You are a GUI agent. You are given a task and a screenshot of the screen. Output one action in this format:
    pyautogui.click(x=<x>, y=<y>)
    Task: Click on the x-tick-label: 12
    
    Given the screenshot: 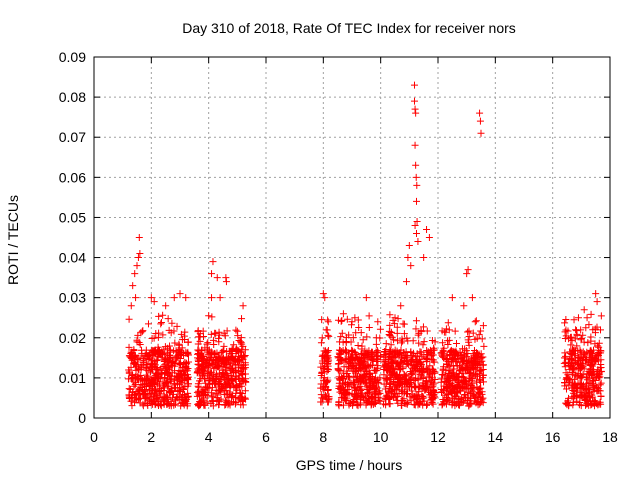 What is the action you would take?
    pyautogui.click(x=438, y=437)
    